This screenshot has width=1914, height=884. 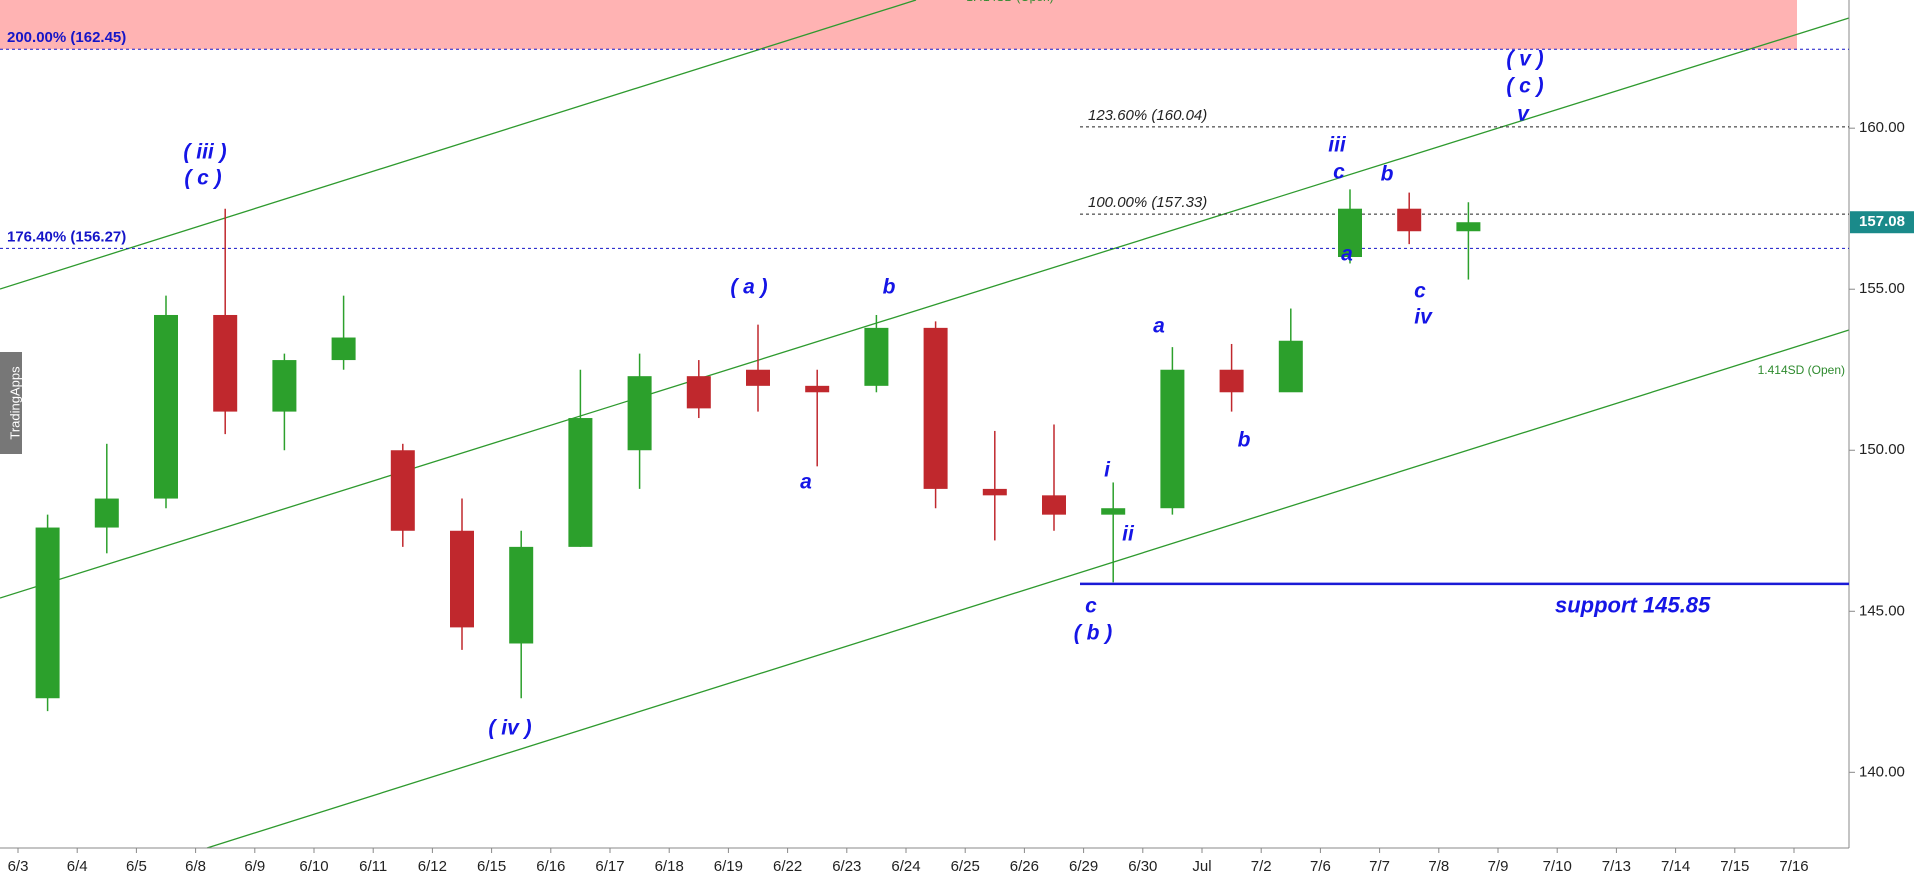 What do you see at coordinates (1793, 866) in the screenshot?
I see `x-tick-label: 7/16` at bounding box center [1793, 866].